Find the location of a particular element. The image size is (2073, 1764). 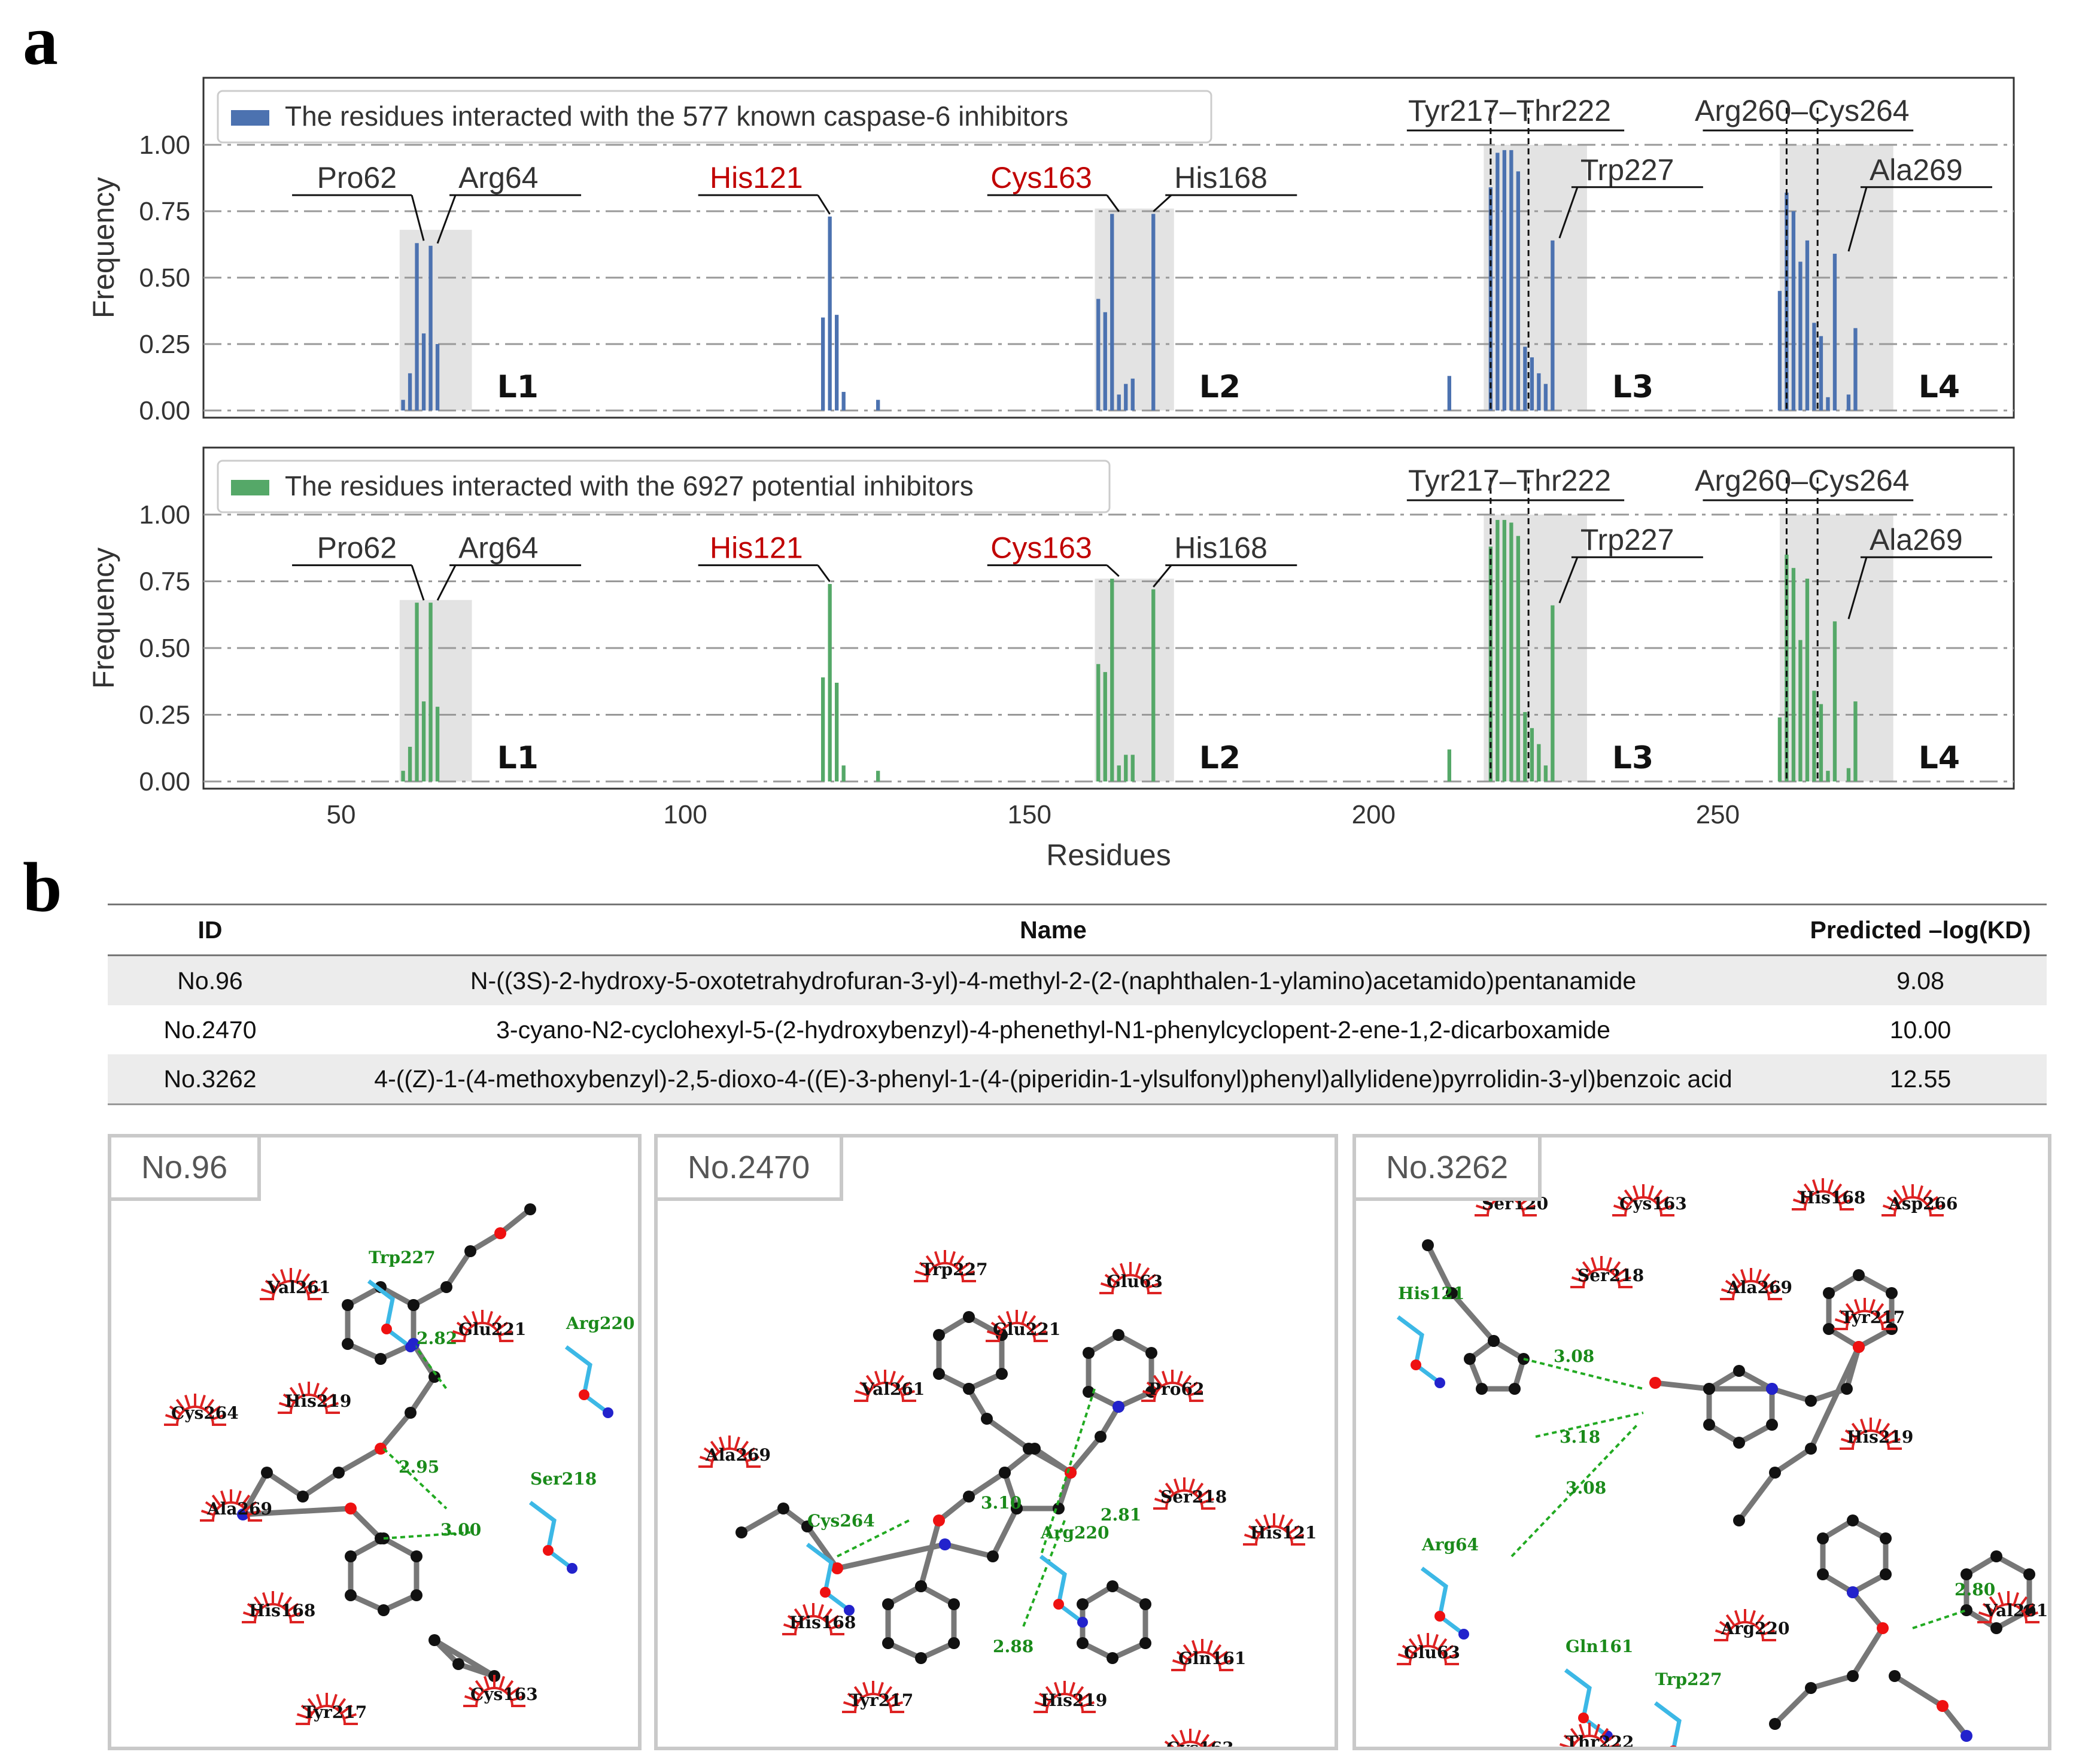

hydrophobic-residue-label: Gln161 is located at coordinates (1212, 1658).